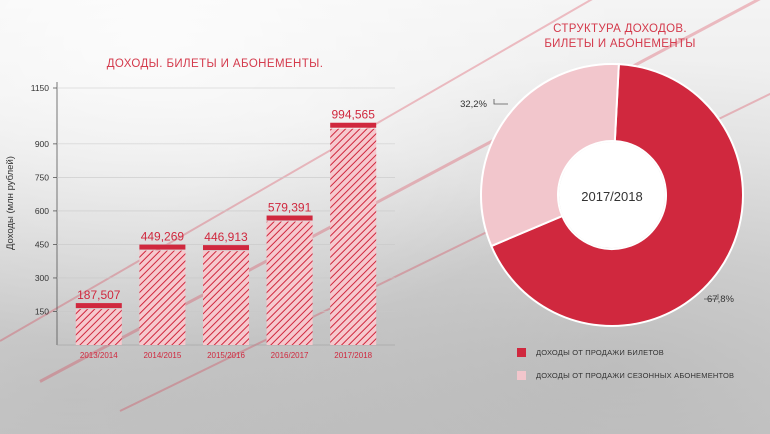  Describe the element at coordinates (42, 311) in the screenshot. I see `y-tick-label: 150` at that location.